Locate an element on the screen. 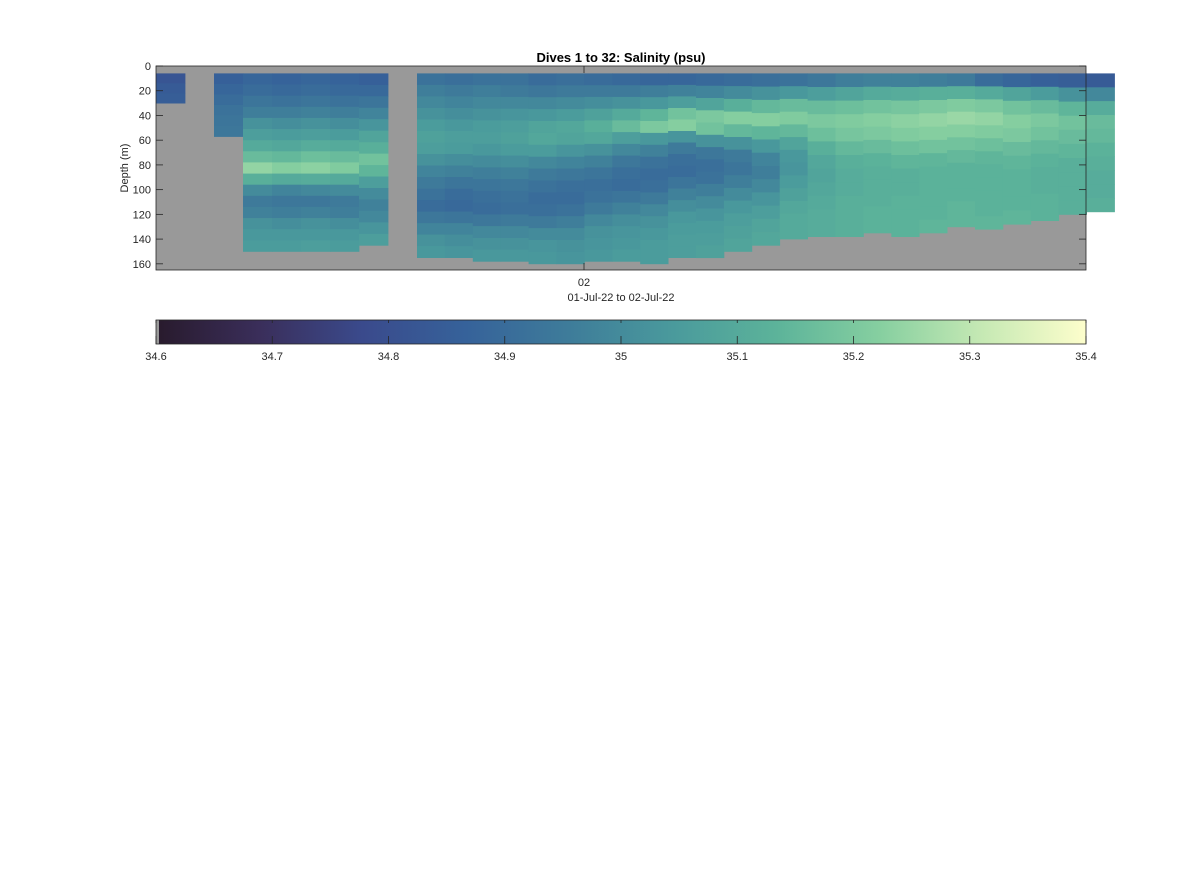 Image resolution: width=1200 pixels, height=885 pixels. y-tick-label: 60 is located at coordinates (145, 141).